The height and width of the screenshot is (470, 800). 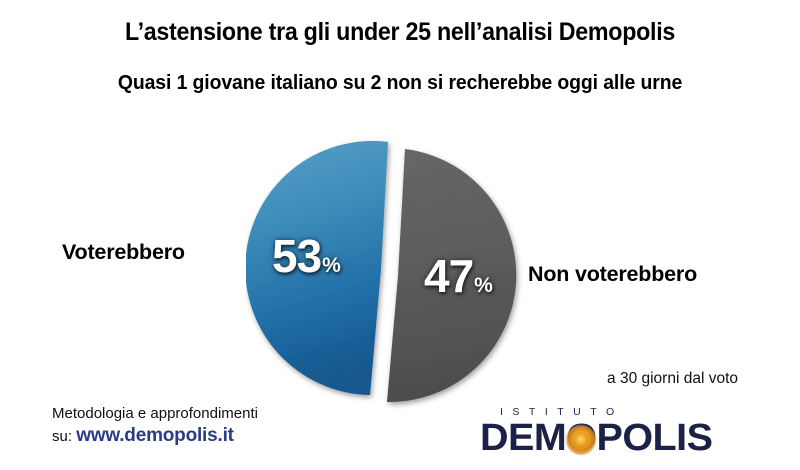 What do you see at coordinates (297, 256) in the screenshot?
I see `pie-value-voterebbero: 53` at bounding box center [297, 256].